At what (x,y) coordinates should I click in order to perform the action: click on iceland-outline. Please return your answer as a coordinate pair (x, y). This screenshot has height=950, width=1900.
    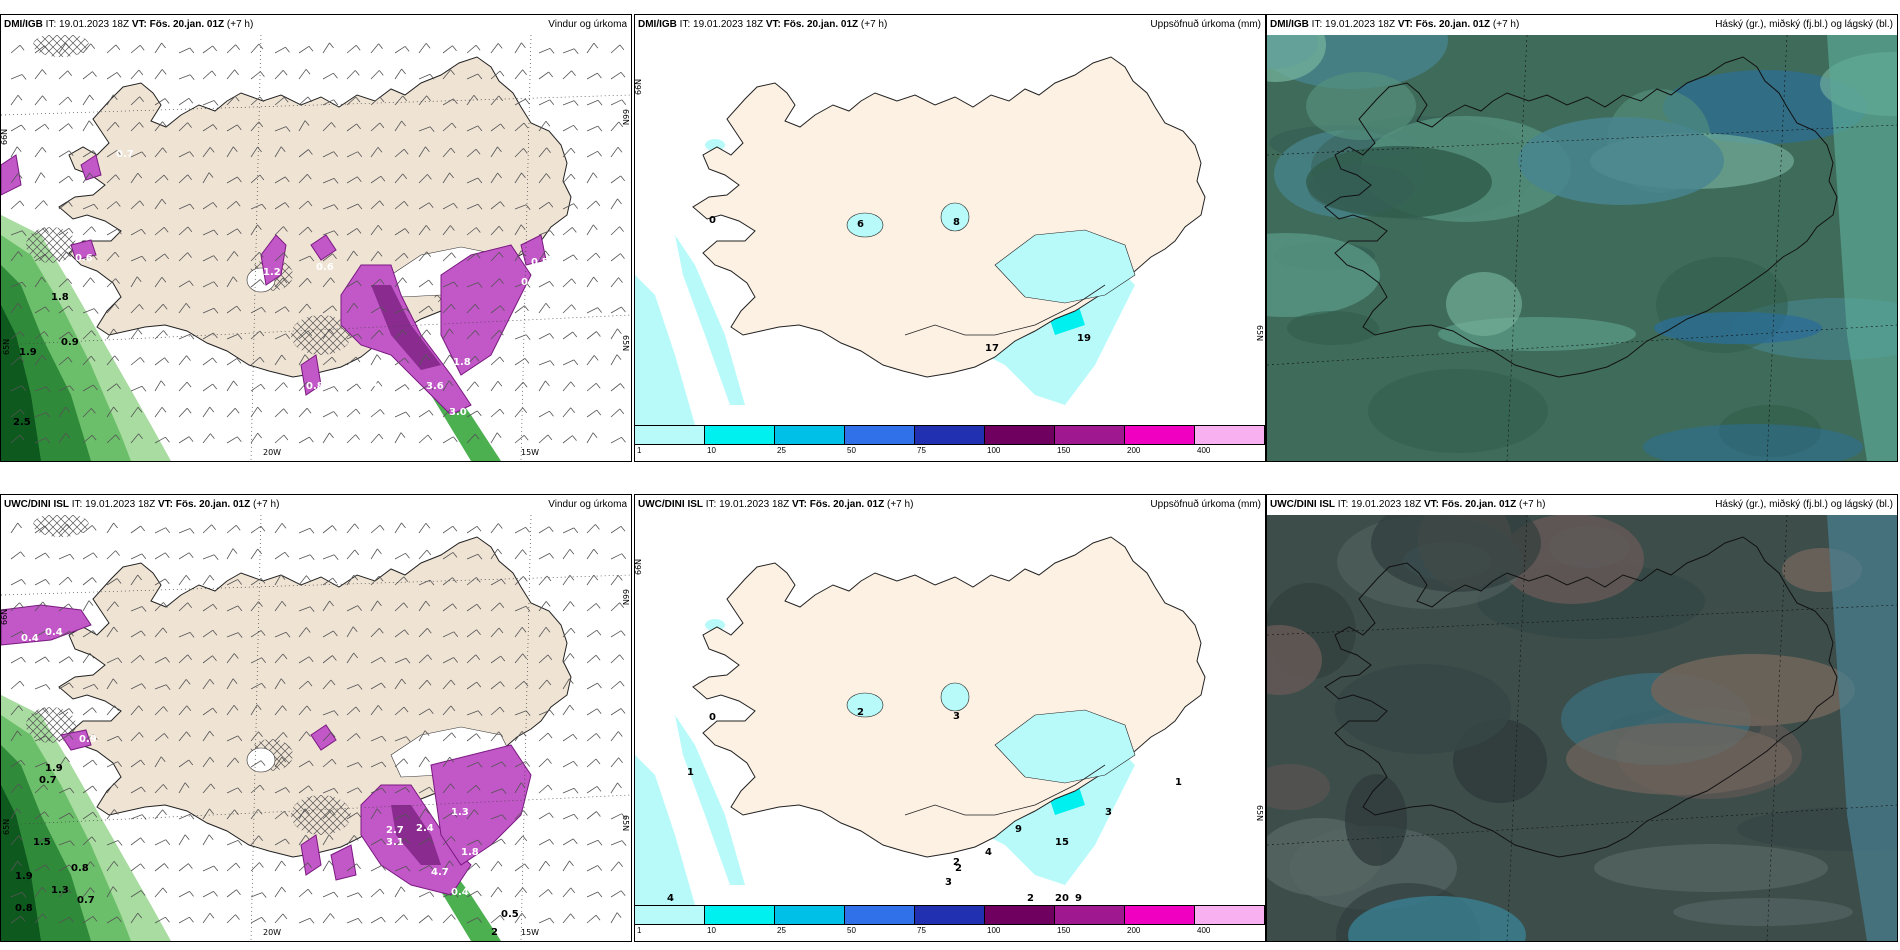
    Looking at the image, I should click on (1581, 697).